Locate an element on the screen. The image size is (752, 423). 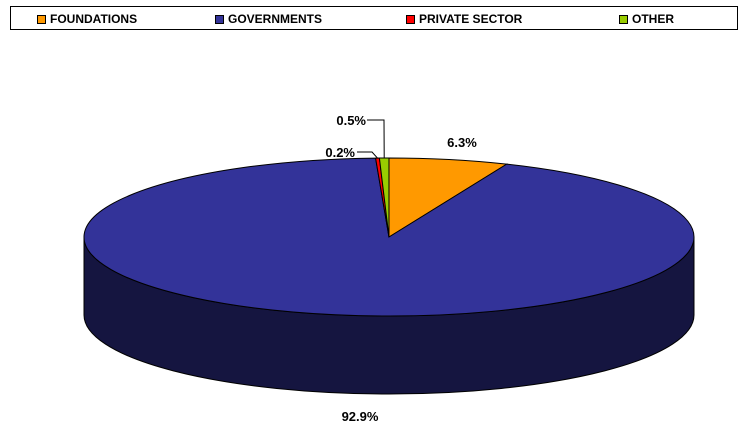
legend-item-private-sector: PRIVATE SECTOR is located at coordinates (464, 19).